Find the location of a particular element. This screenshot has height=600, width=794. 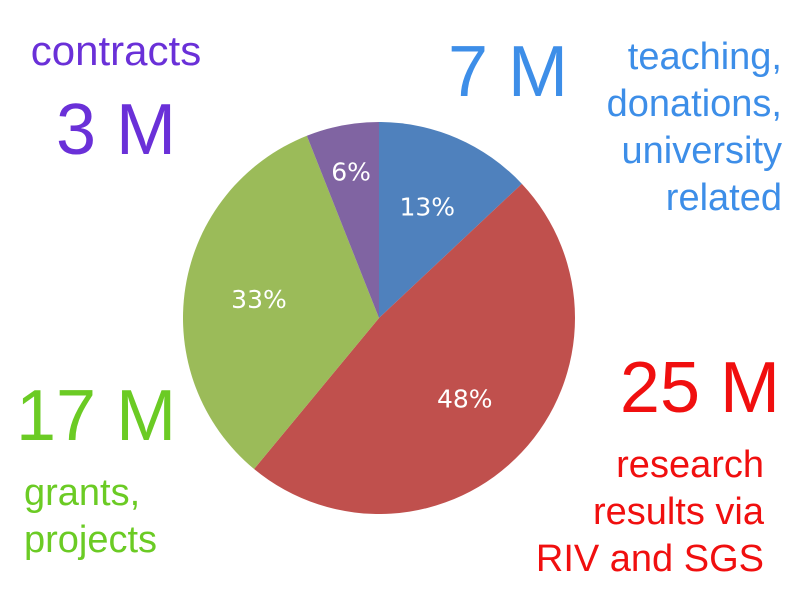

pie-slice-percent-label: 33% is located at coordinates (259, 299).